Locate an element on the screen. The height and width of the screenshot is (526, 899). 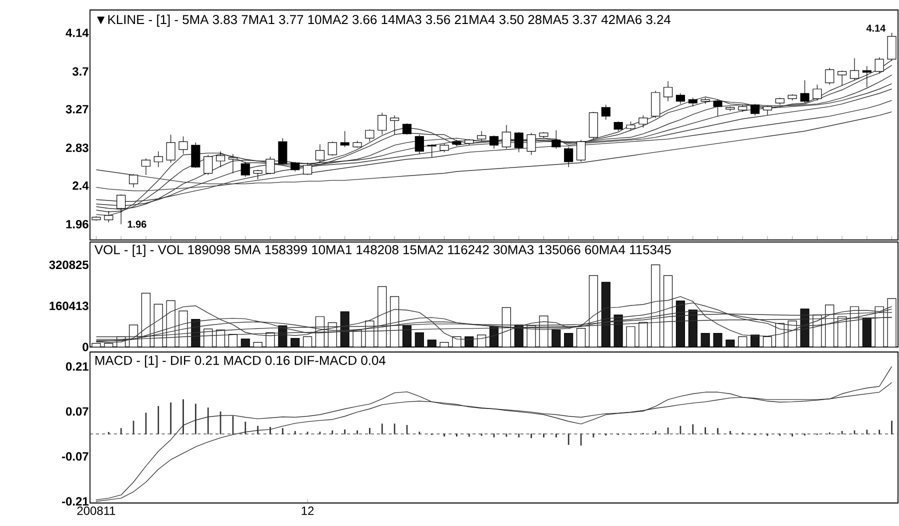
y-tick-label: 3.27 is located at coordinates (77, 109).